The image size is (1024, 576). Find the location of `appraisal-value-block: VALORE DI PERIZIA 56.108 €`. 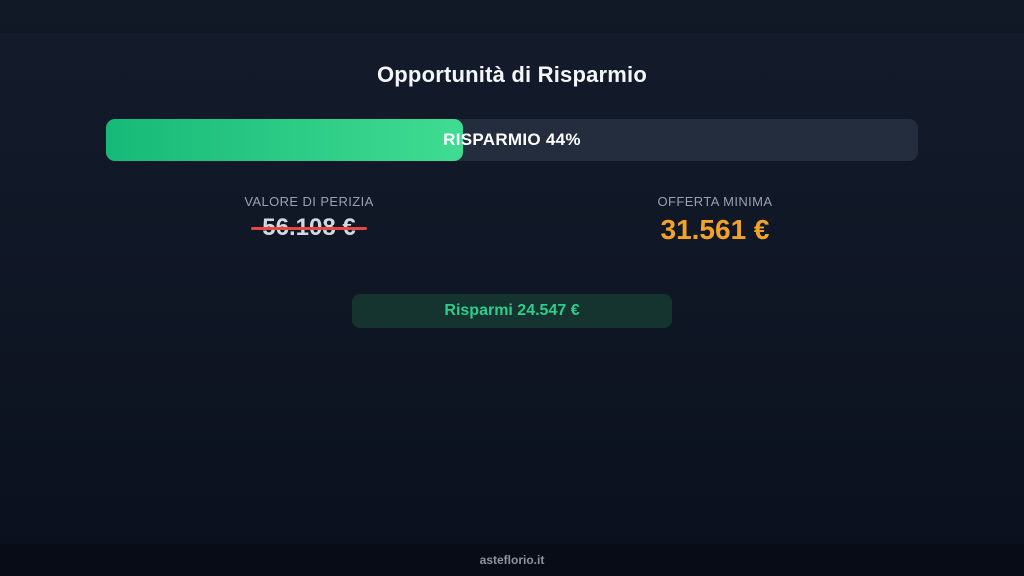

appraisal-value-block: VALORE DI PERIZIA 56.108 € is located at coordinates (309, 220).